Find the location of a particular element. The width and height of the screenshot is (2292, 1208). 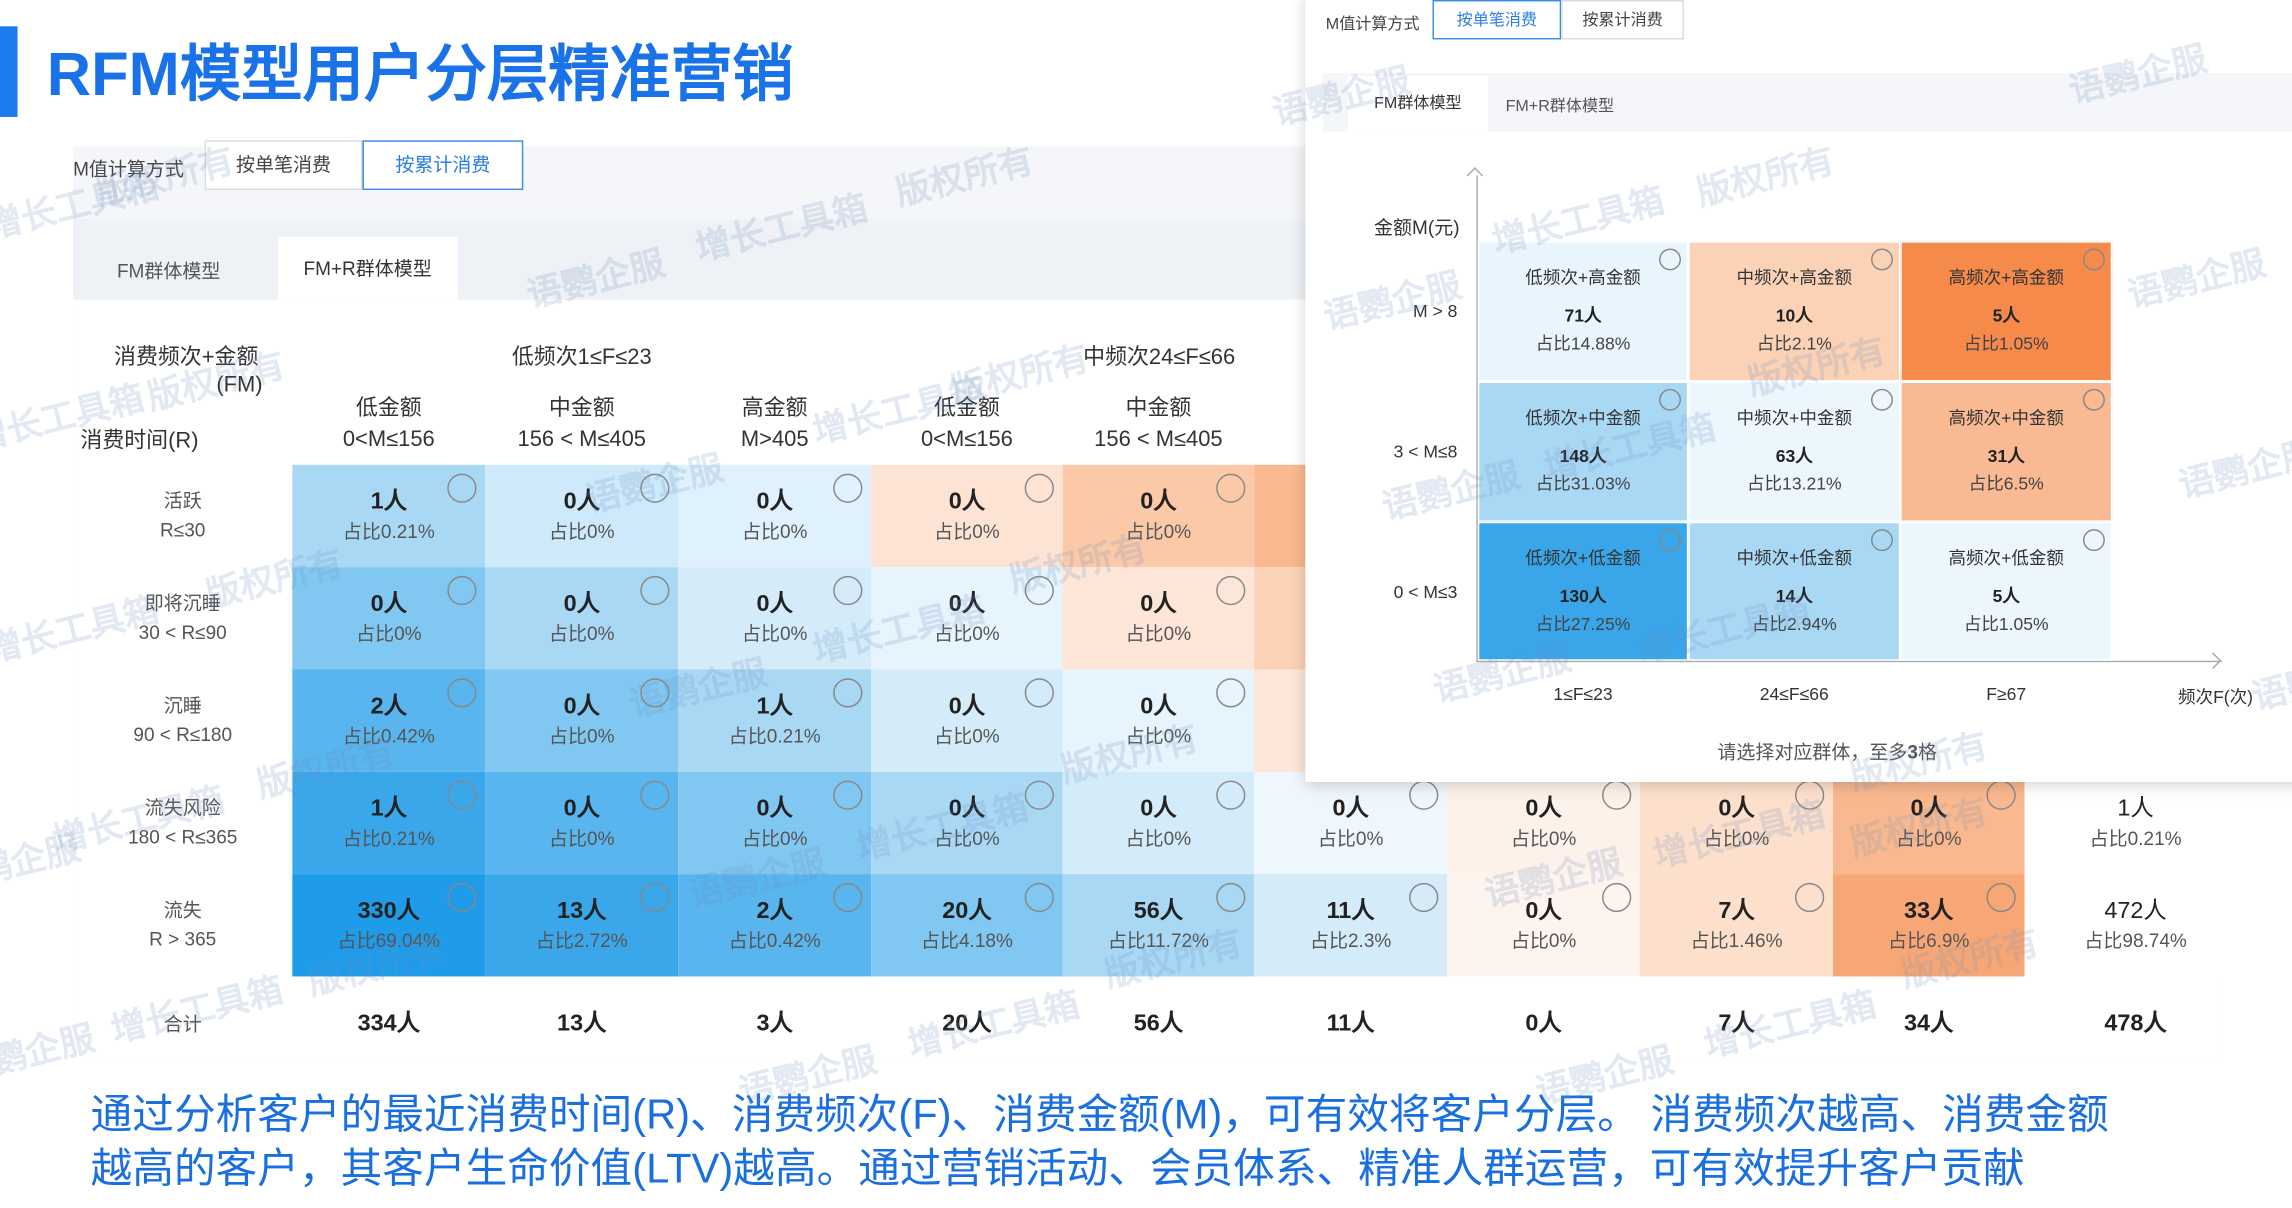

column-range: 0<M≤156 is located at coordinates (966, 439).